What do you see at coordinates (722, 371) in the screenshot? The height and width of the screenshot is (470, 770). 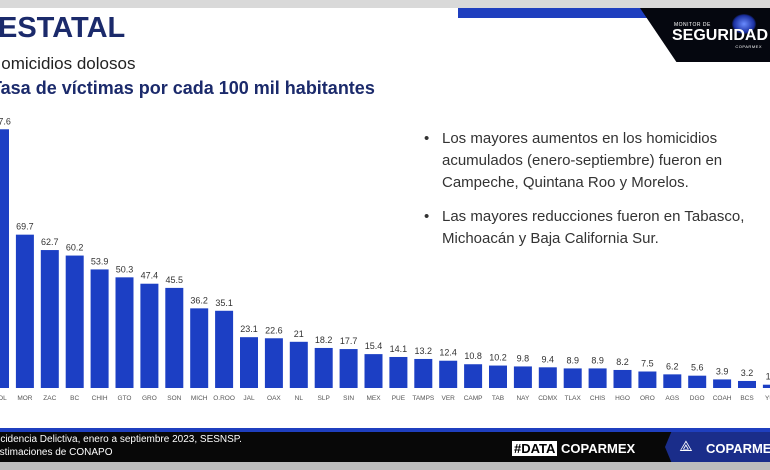 I see `data-label: 3.9` at bounding box center [722, 371].